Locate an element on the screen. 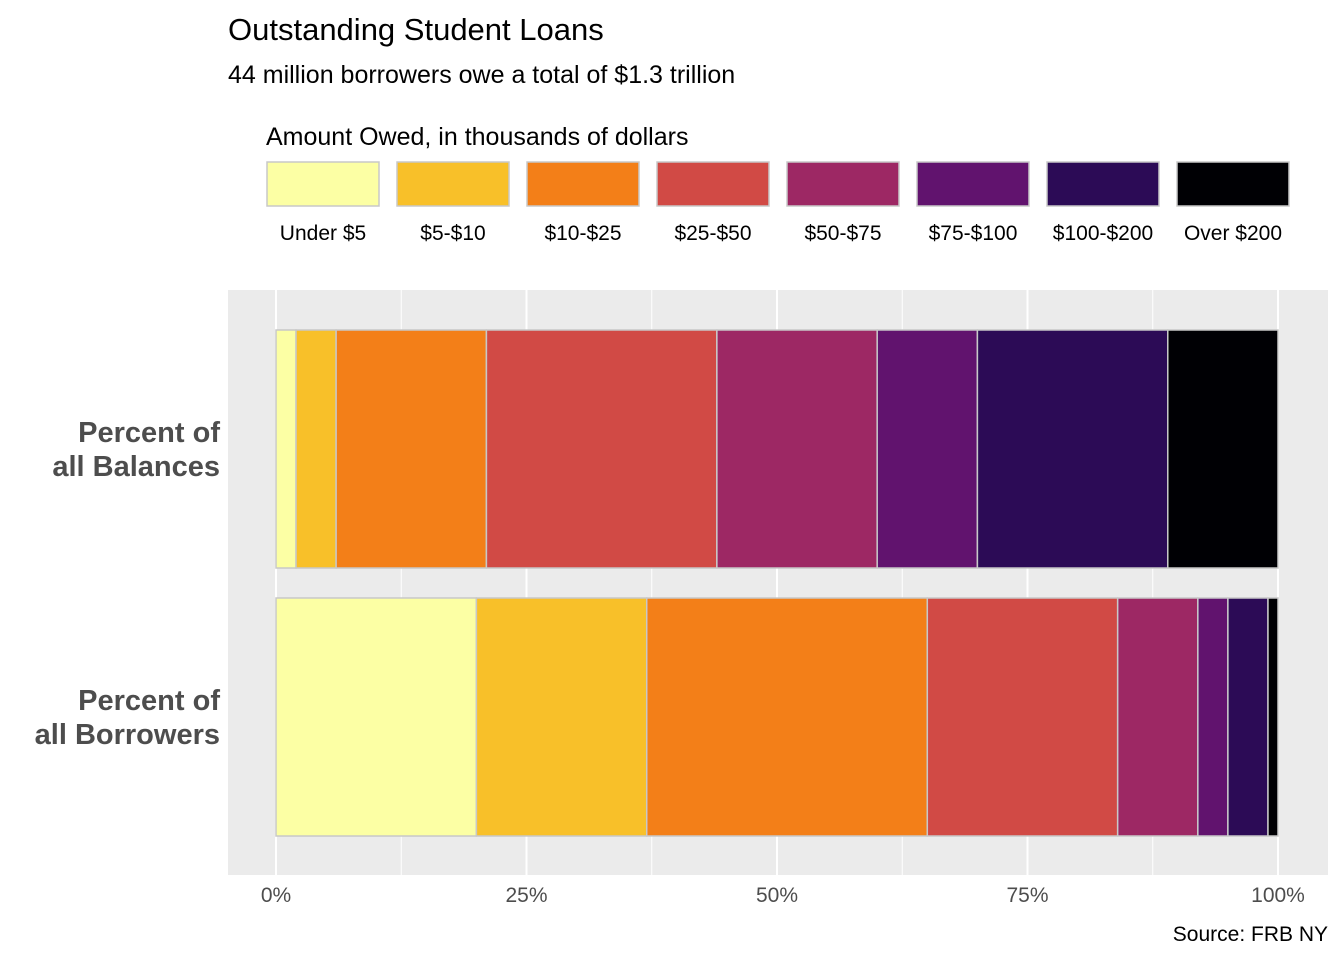  x-axis-tick-labels: 0% 25% 50% 75% 100% is located at coordinates (783, 895).